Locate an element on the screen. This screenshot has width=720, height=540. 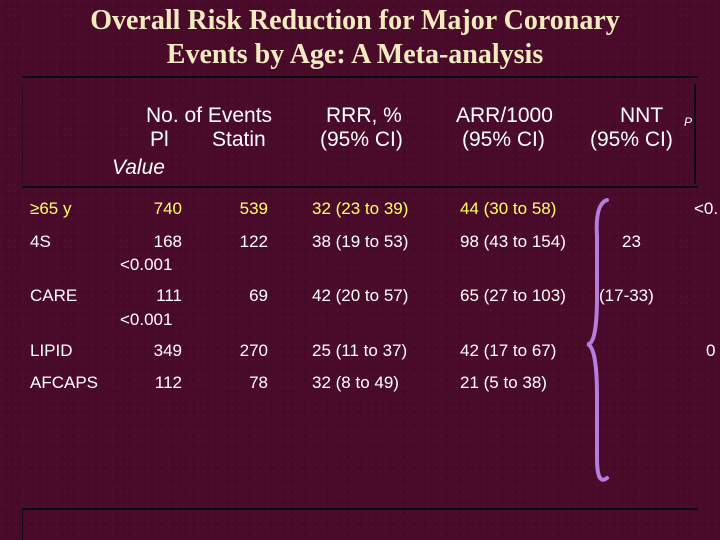
table-row-arr: 21 (5 to 38) is located at coordinates (503, 382).